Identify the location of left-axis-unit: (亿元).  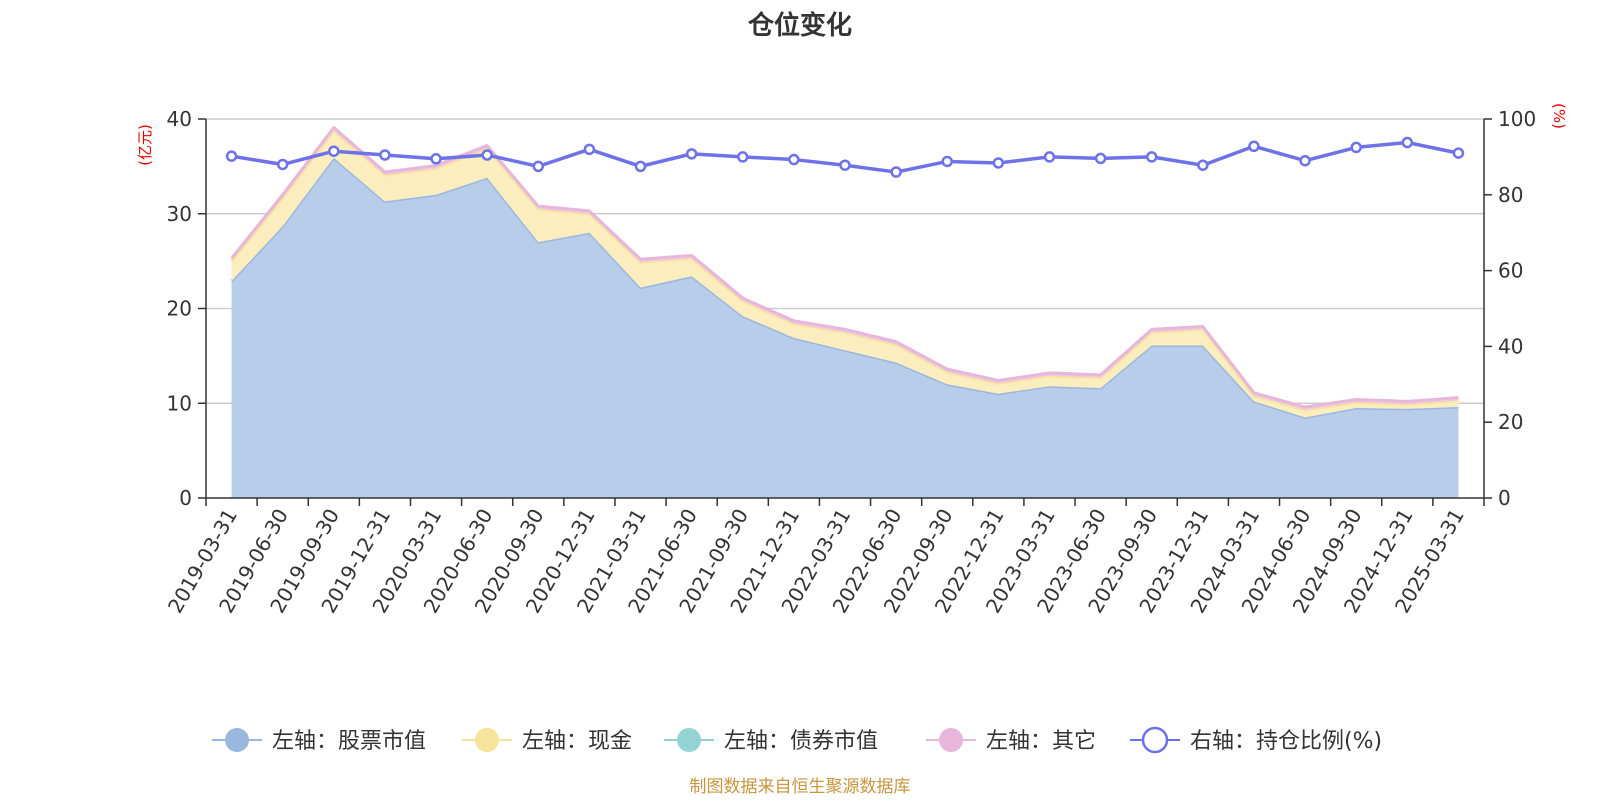
(145, 145).